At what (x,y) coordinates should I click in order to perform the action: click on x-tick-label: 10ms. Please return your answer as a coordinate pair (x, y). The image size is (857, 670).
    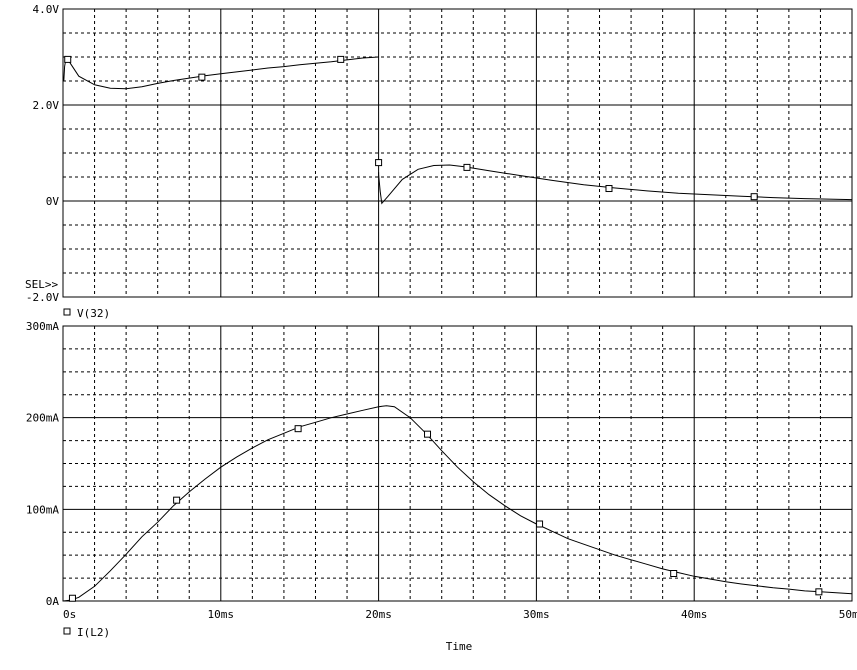
    Looking at the image, I should click on (221, 614).